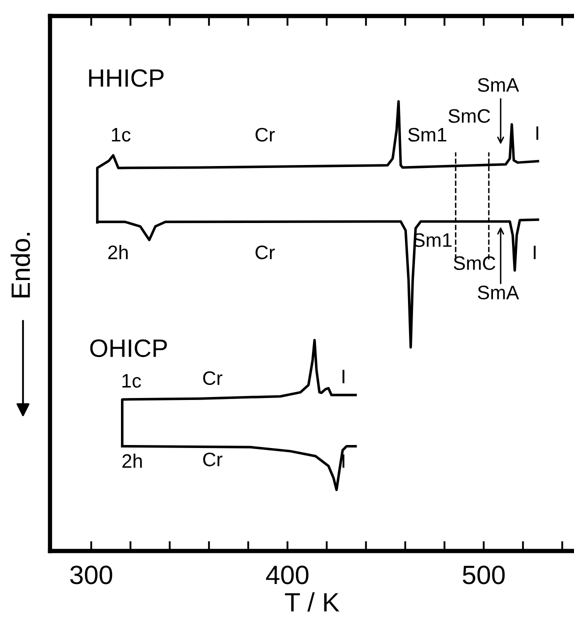 This screenshot has width=574, height=624. What do you see at coordinates (128, 348) in the screenshot?
I see `annotation: OHICP` at bounding box center [128, 348].